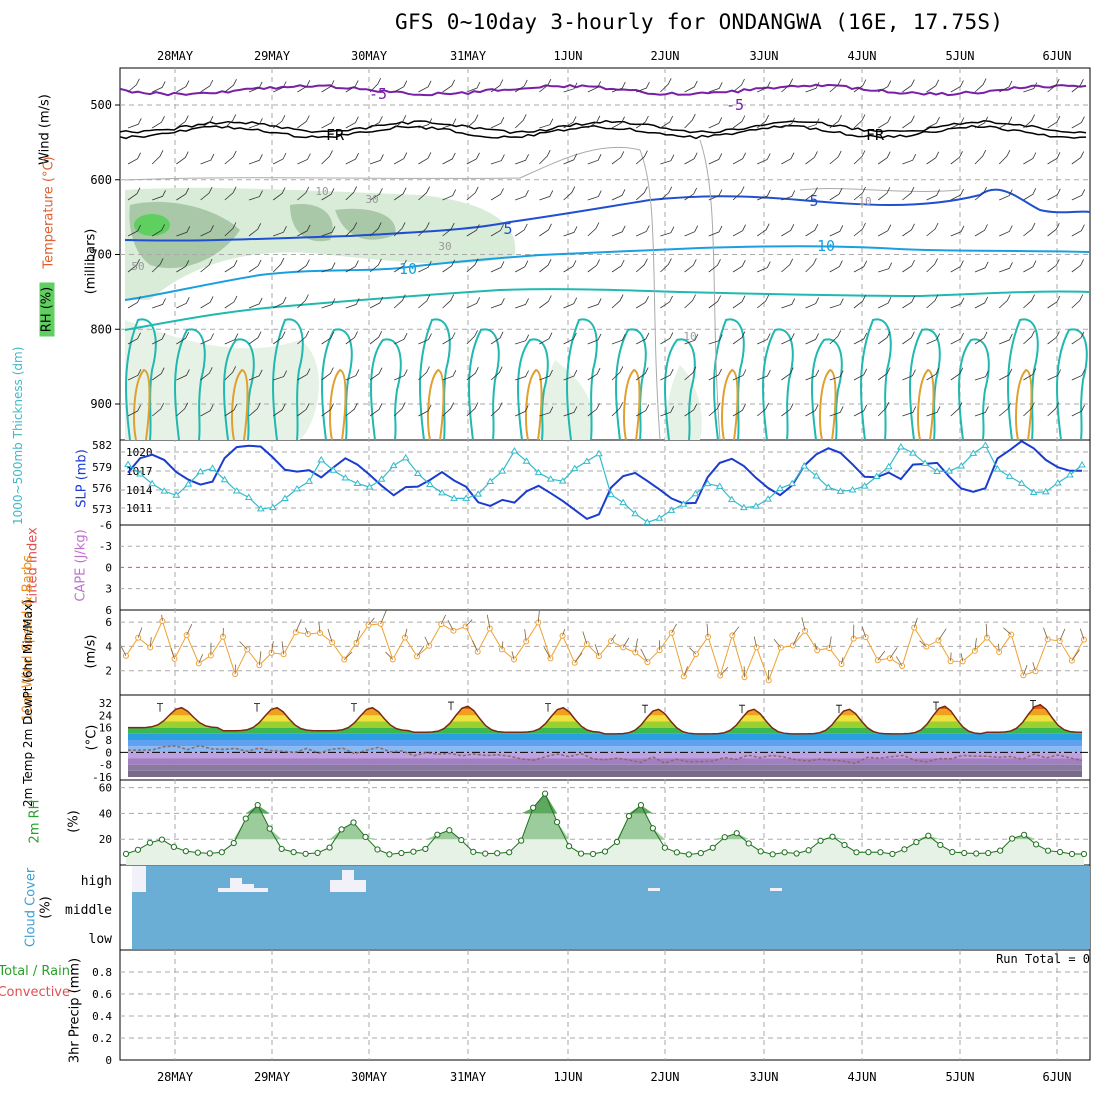 Image resolution: width=1100 pixels, height=1100 pixels. I want to click on rh-tick-1: 40, so click(105, 813).